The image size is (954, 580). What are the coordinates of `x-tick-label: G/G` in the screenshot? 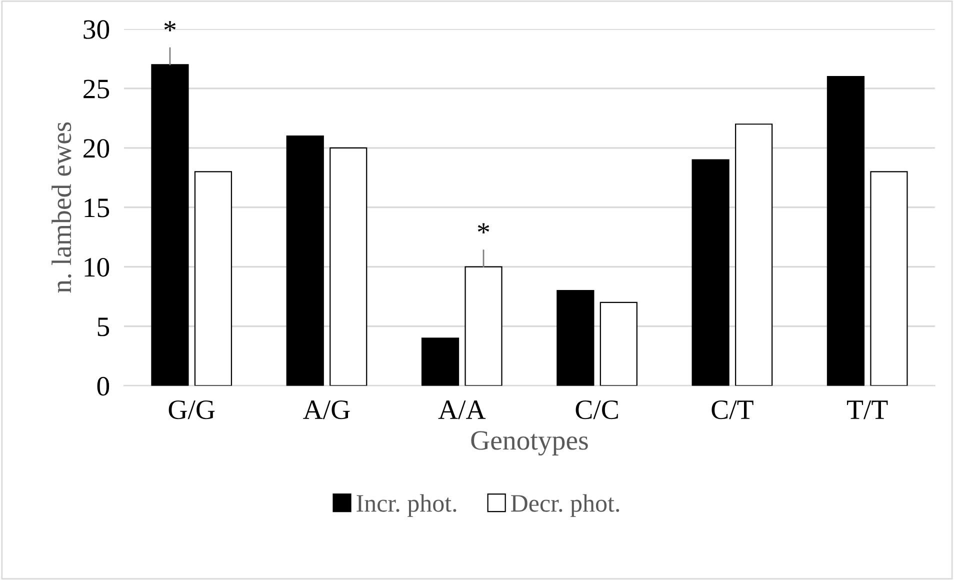 It's located at (191, 410).